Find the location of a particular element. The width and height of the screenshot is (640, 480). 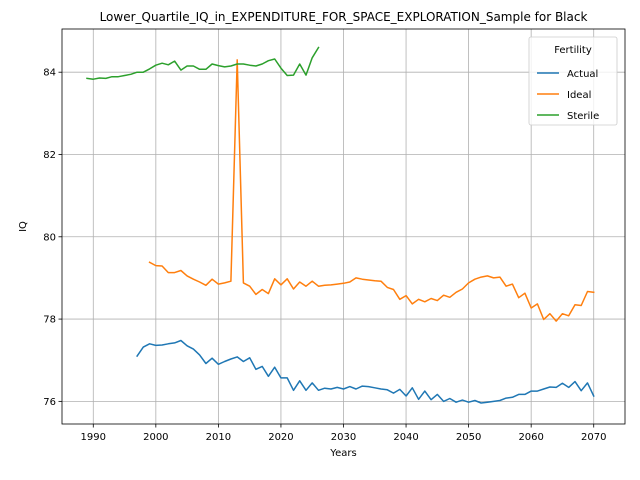

x-tick-label: 2050 is located at coordinates (468, 437).